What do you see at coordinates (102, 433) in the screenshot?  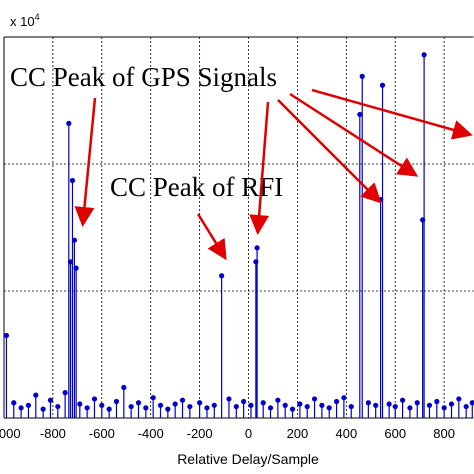 I see `x-tick-label: -600` at bounding box center [102, 433].